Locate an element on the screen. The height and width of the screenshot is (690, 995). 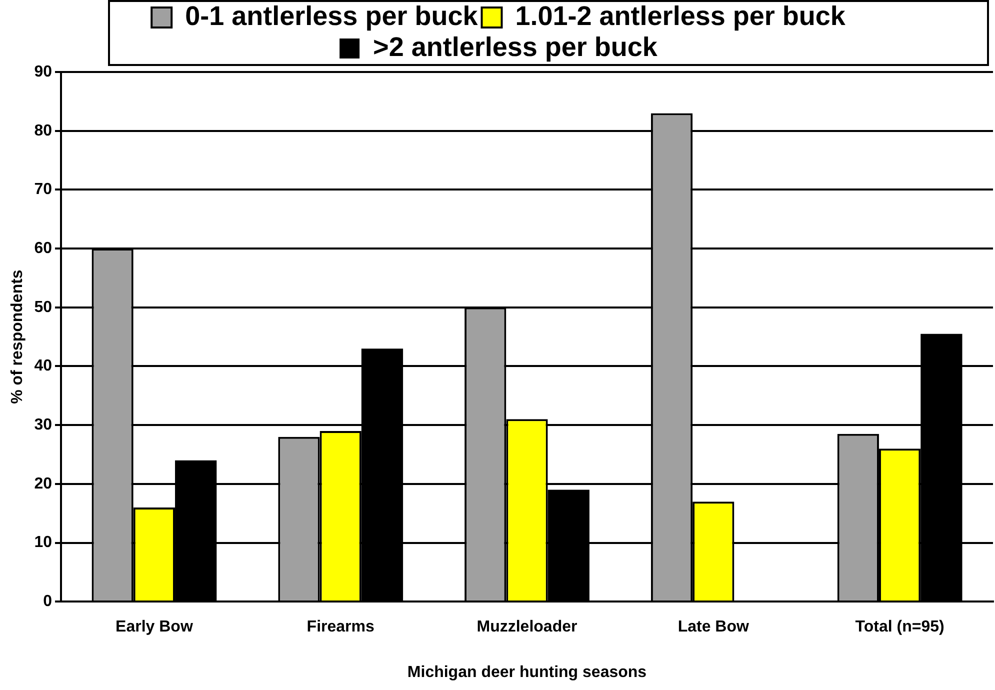
y-tick-label: 50 is located at coordinates (43, 307).